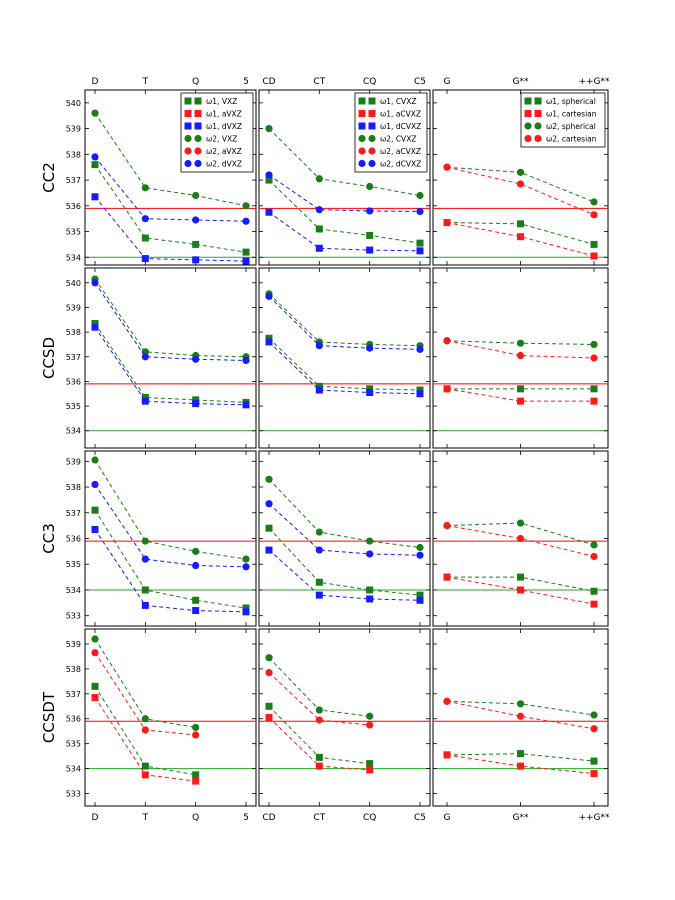 This screenshot has height=900, width=675. What do you see at coordinates (400, 114) in the screenshot?
I see `legend-label: ω1, aCVXZ` at bounding box center [400, 114].